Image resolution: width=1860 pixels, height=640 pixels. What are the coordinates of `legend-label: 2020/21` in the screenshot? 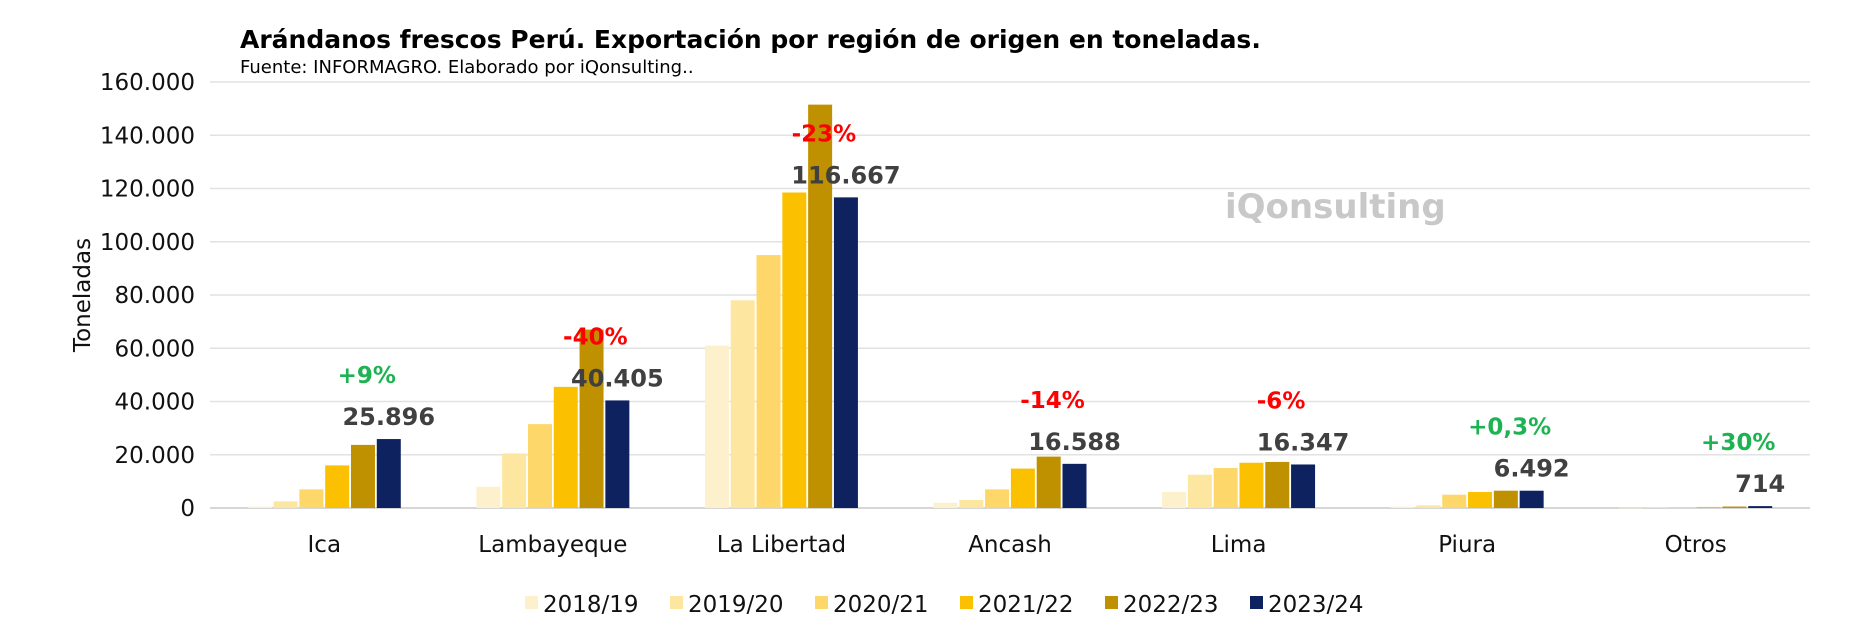 It's located at (881, 605).